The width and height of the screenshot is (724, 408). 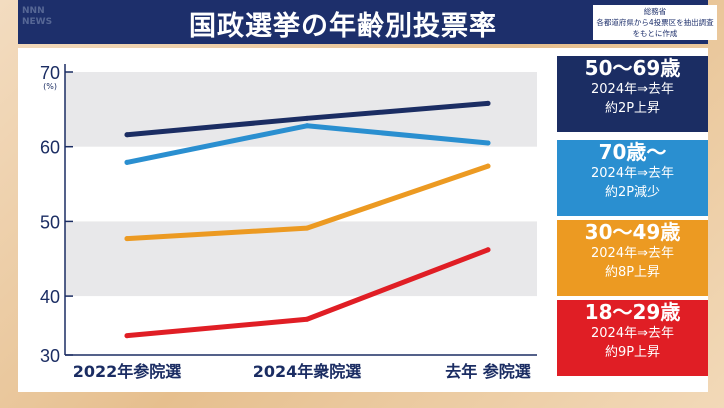 I want to click on y-tick-label: 30, so click(x=50, y=356).